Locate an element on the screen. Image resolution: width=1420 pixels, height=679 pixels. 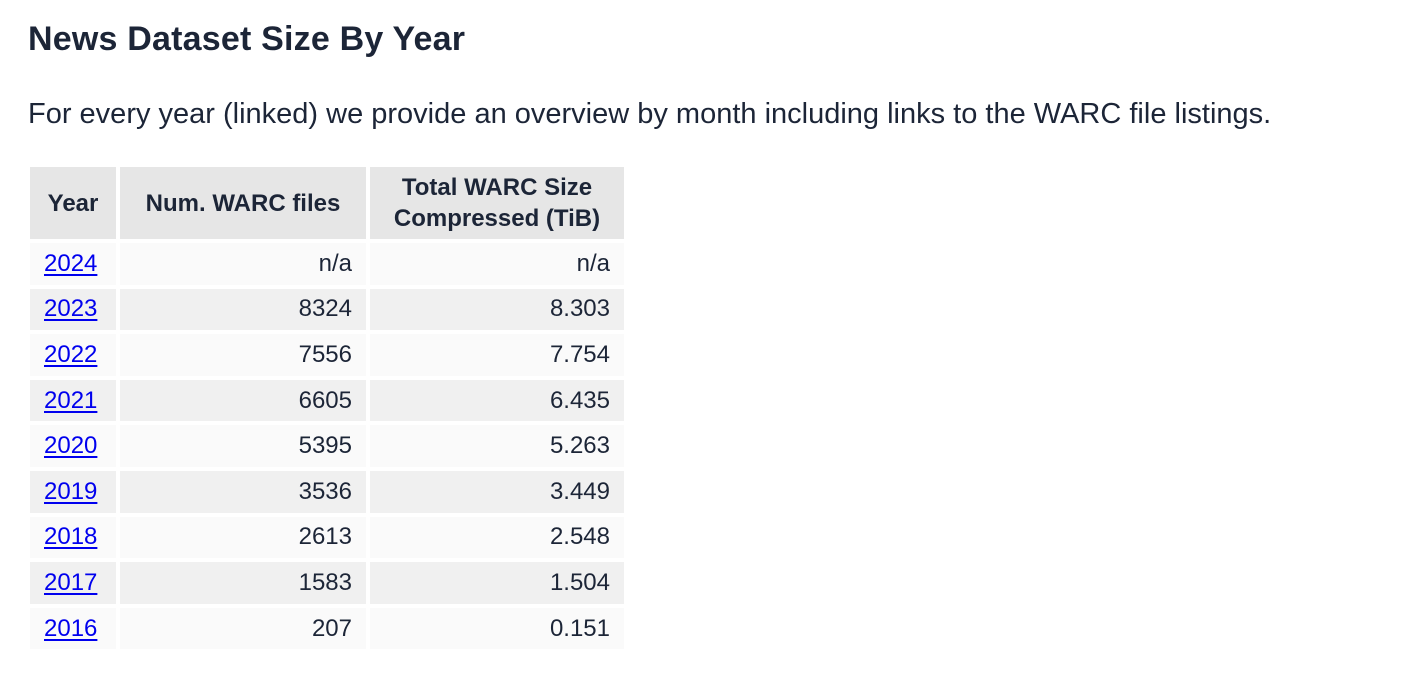
header-year: Year is located at coordinates (73, 203).